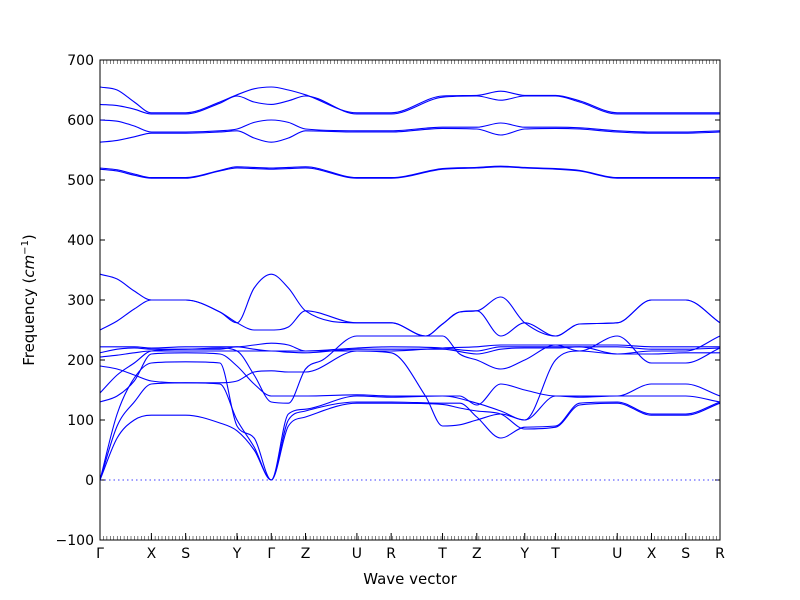  I want to click on y-tick-label: 100, so click(80, 421).